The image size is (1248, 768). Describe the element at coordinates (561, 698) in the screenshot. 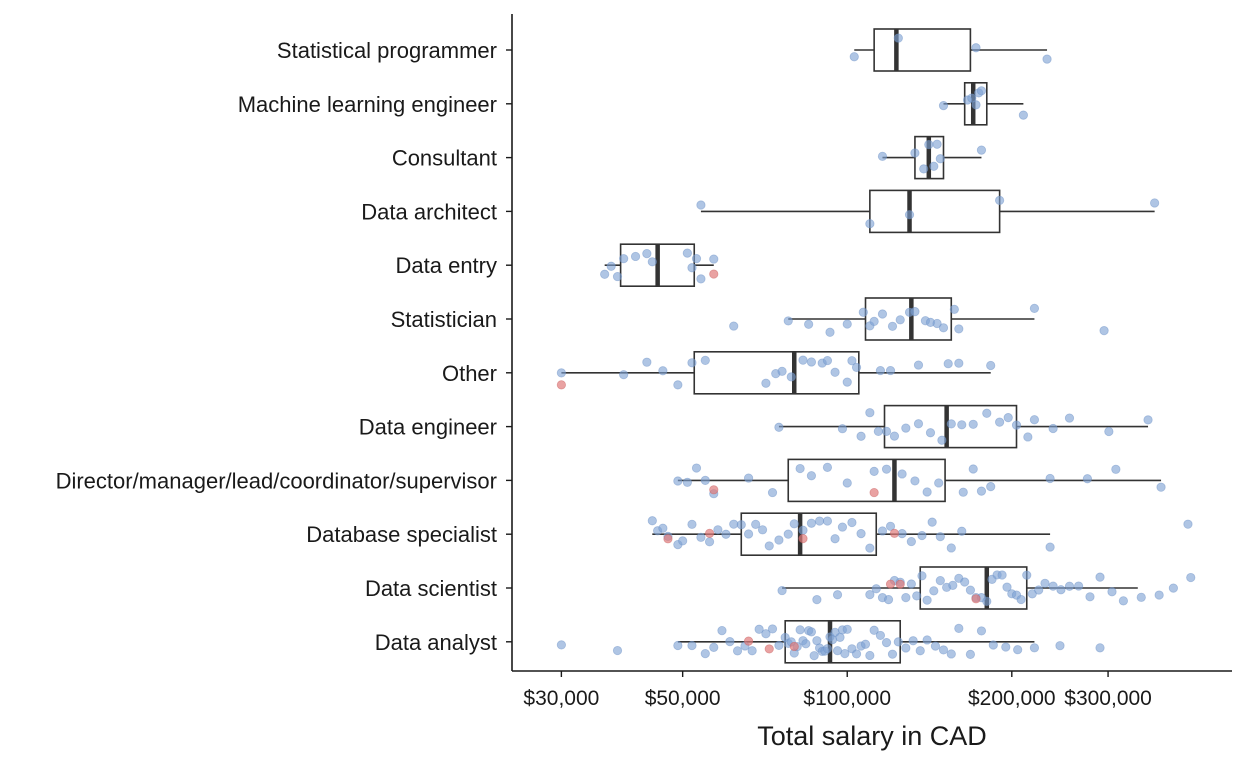

I see `x-tick-label: $30,000` at that location.